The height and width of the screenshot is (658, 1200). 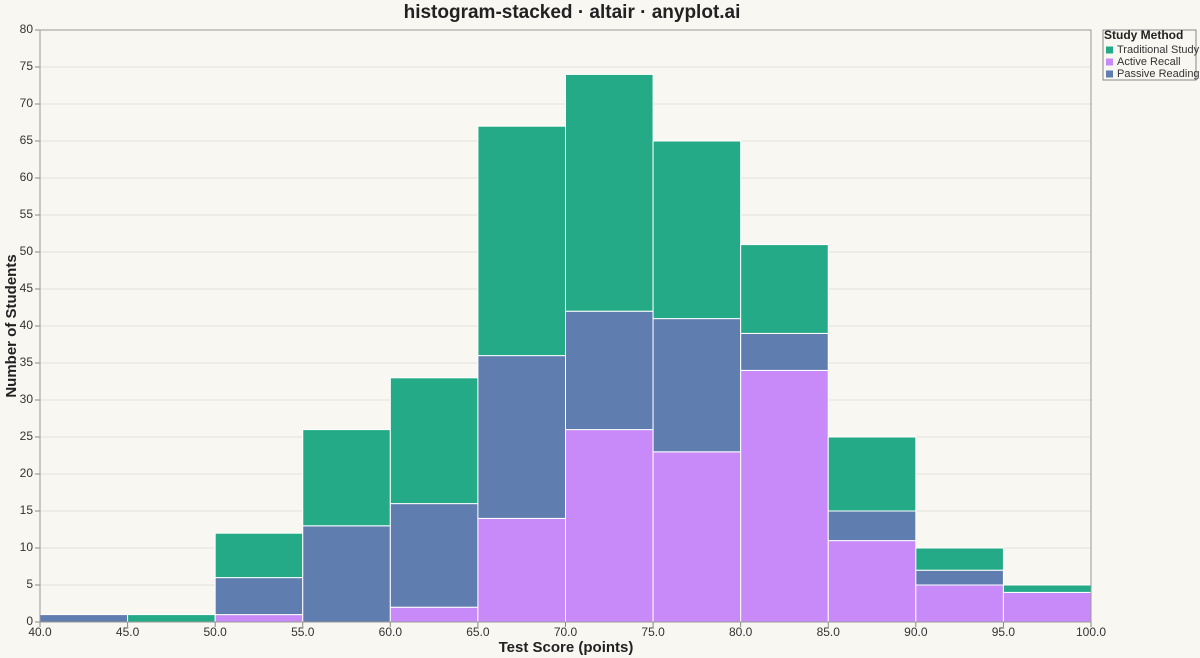 I want to click on y-tick-label: 55, so click(x=27, y=214).